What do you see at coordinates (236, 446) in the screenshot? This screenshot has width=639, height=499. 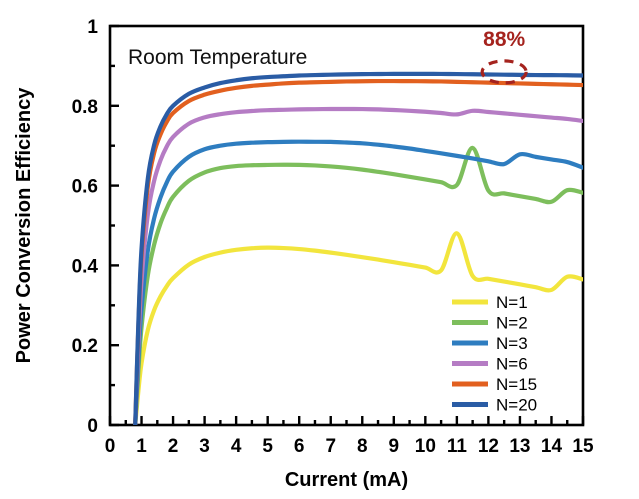 I see `x-tick-label: 4` at bounding box center [236, 446].